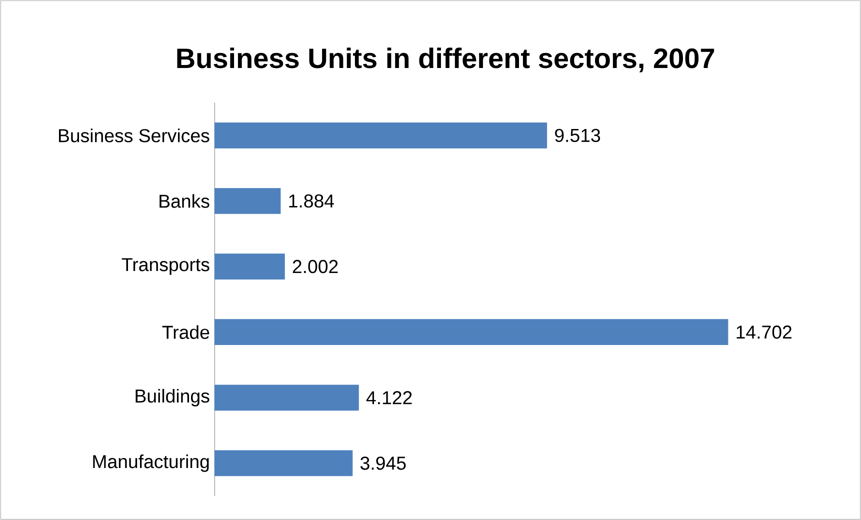 This screenshot has width=861, height=520. What do you see at coordinates (383, 463) in the screenshot?
I see `data-label: 3.945` at bounding box center [383, 463].